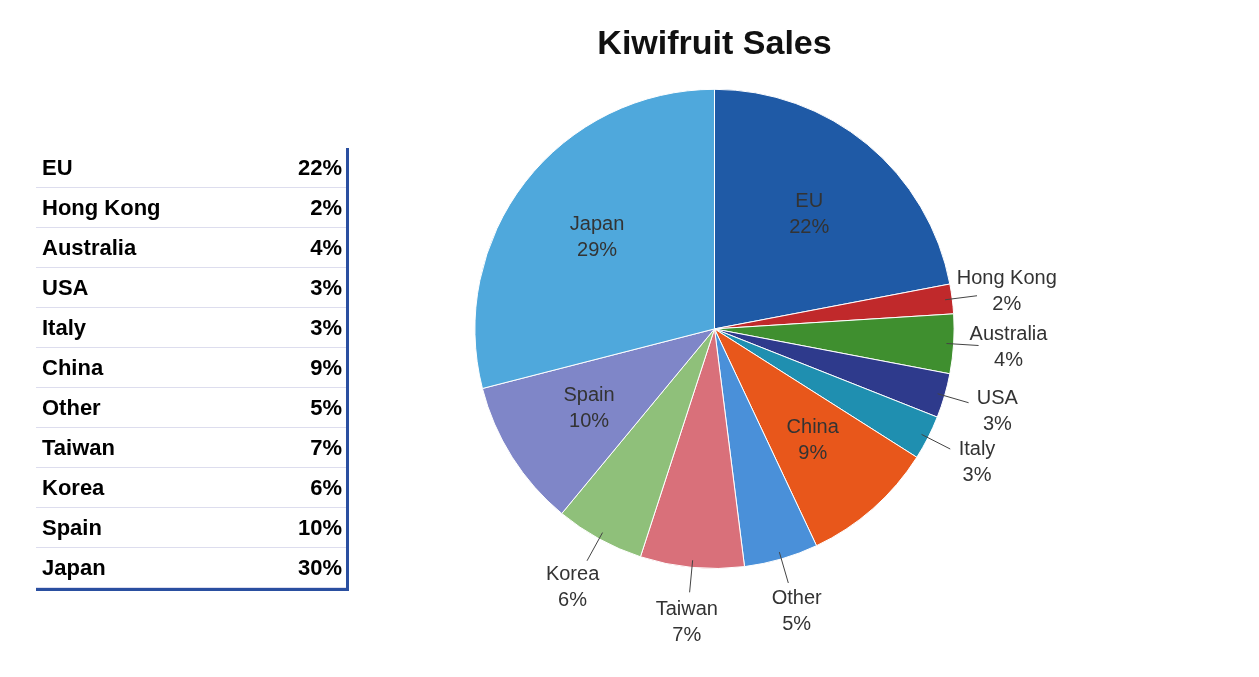  What do you see at coordinates (73, 487) in the screenshot?
I see `category-label: Korea` at bounding box center [73, 487].